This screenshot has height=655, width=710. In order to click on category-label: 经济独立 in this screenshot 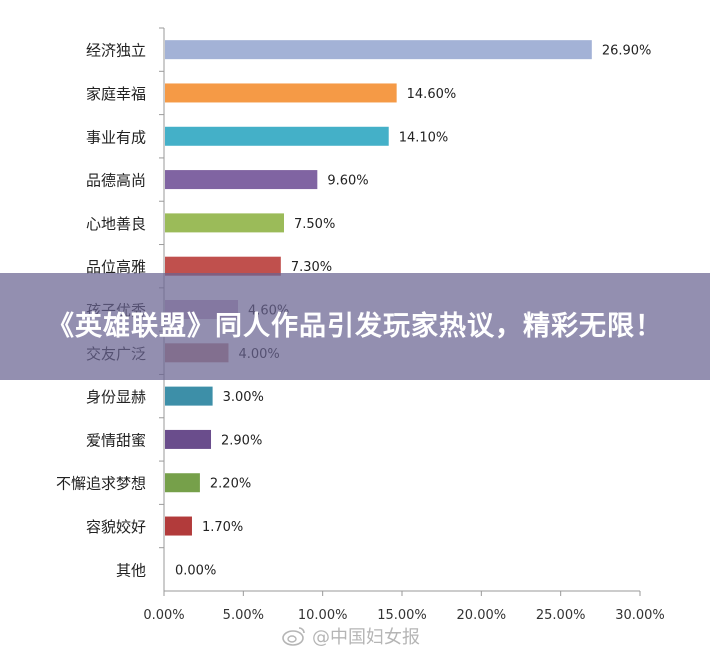, I will do `click(116, 51)`.